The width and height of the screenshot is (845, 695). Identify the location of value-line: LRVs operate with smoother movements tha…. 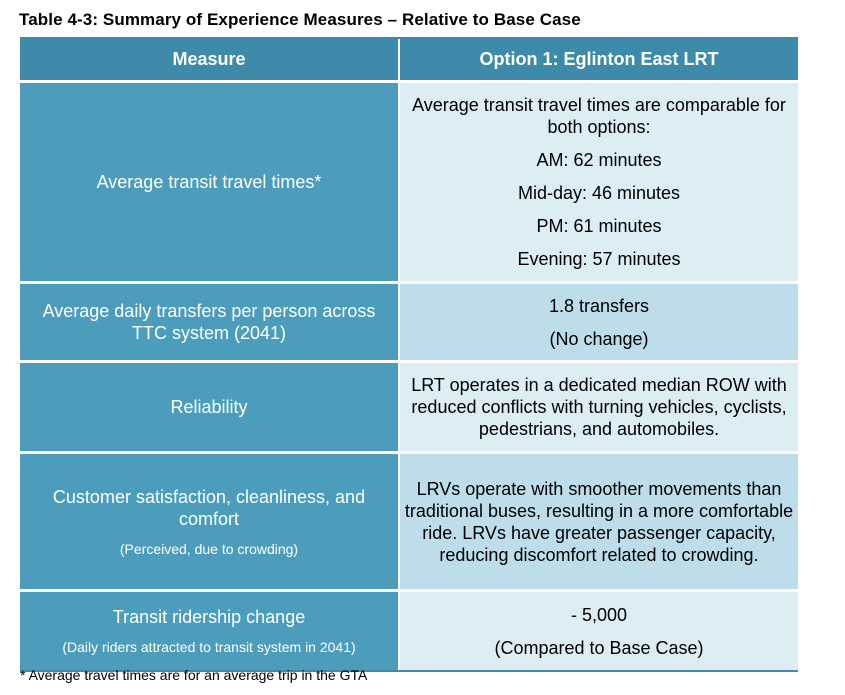
(599, 521).